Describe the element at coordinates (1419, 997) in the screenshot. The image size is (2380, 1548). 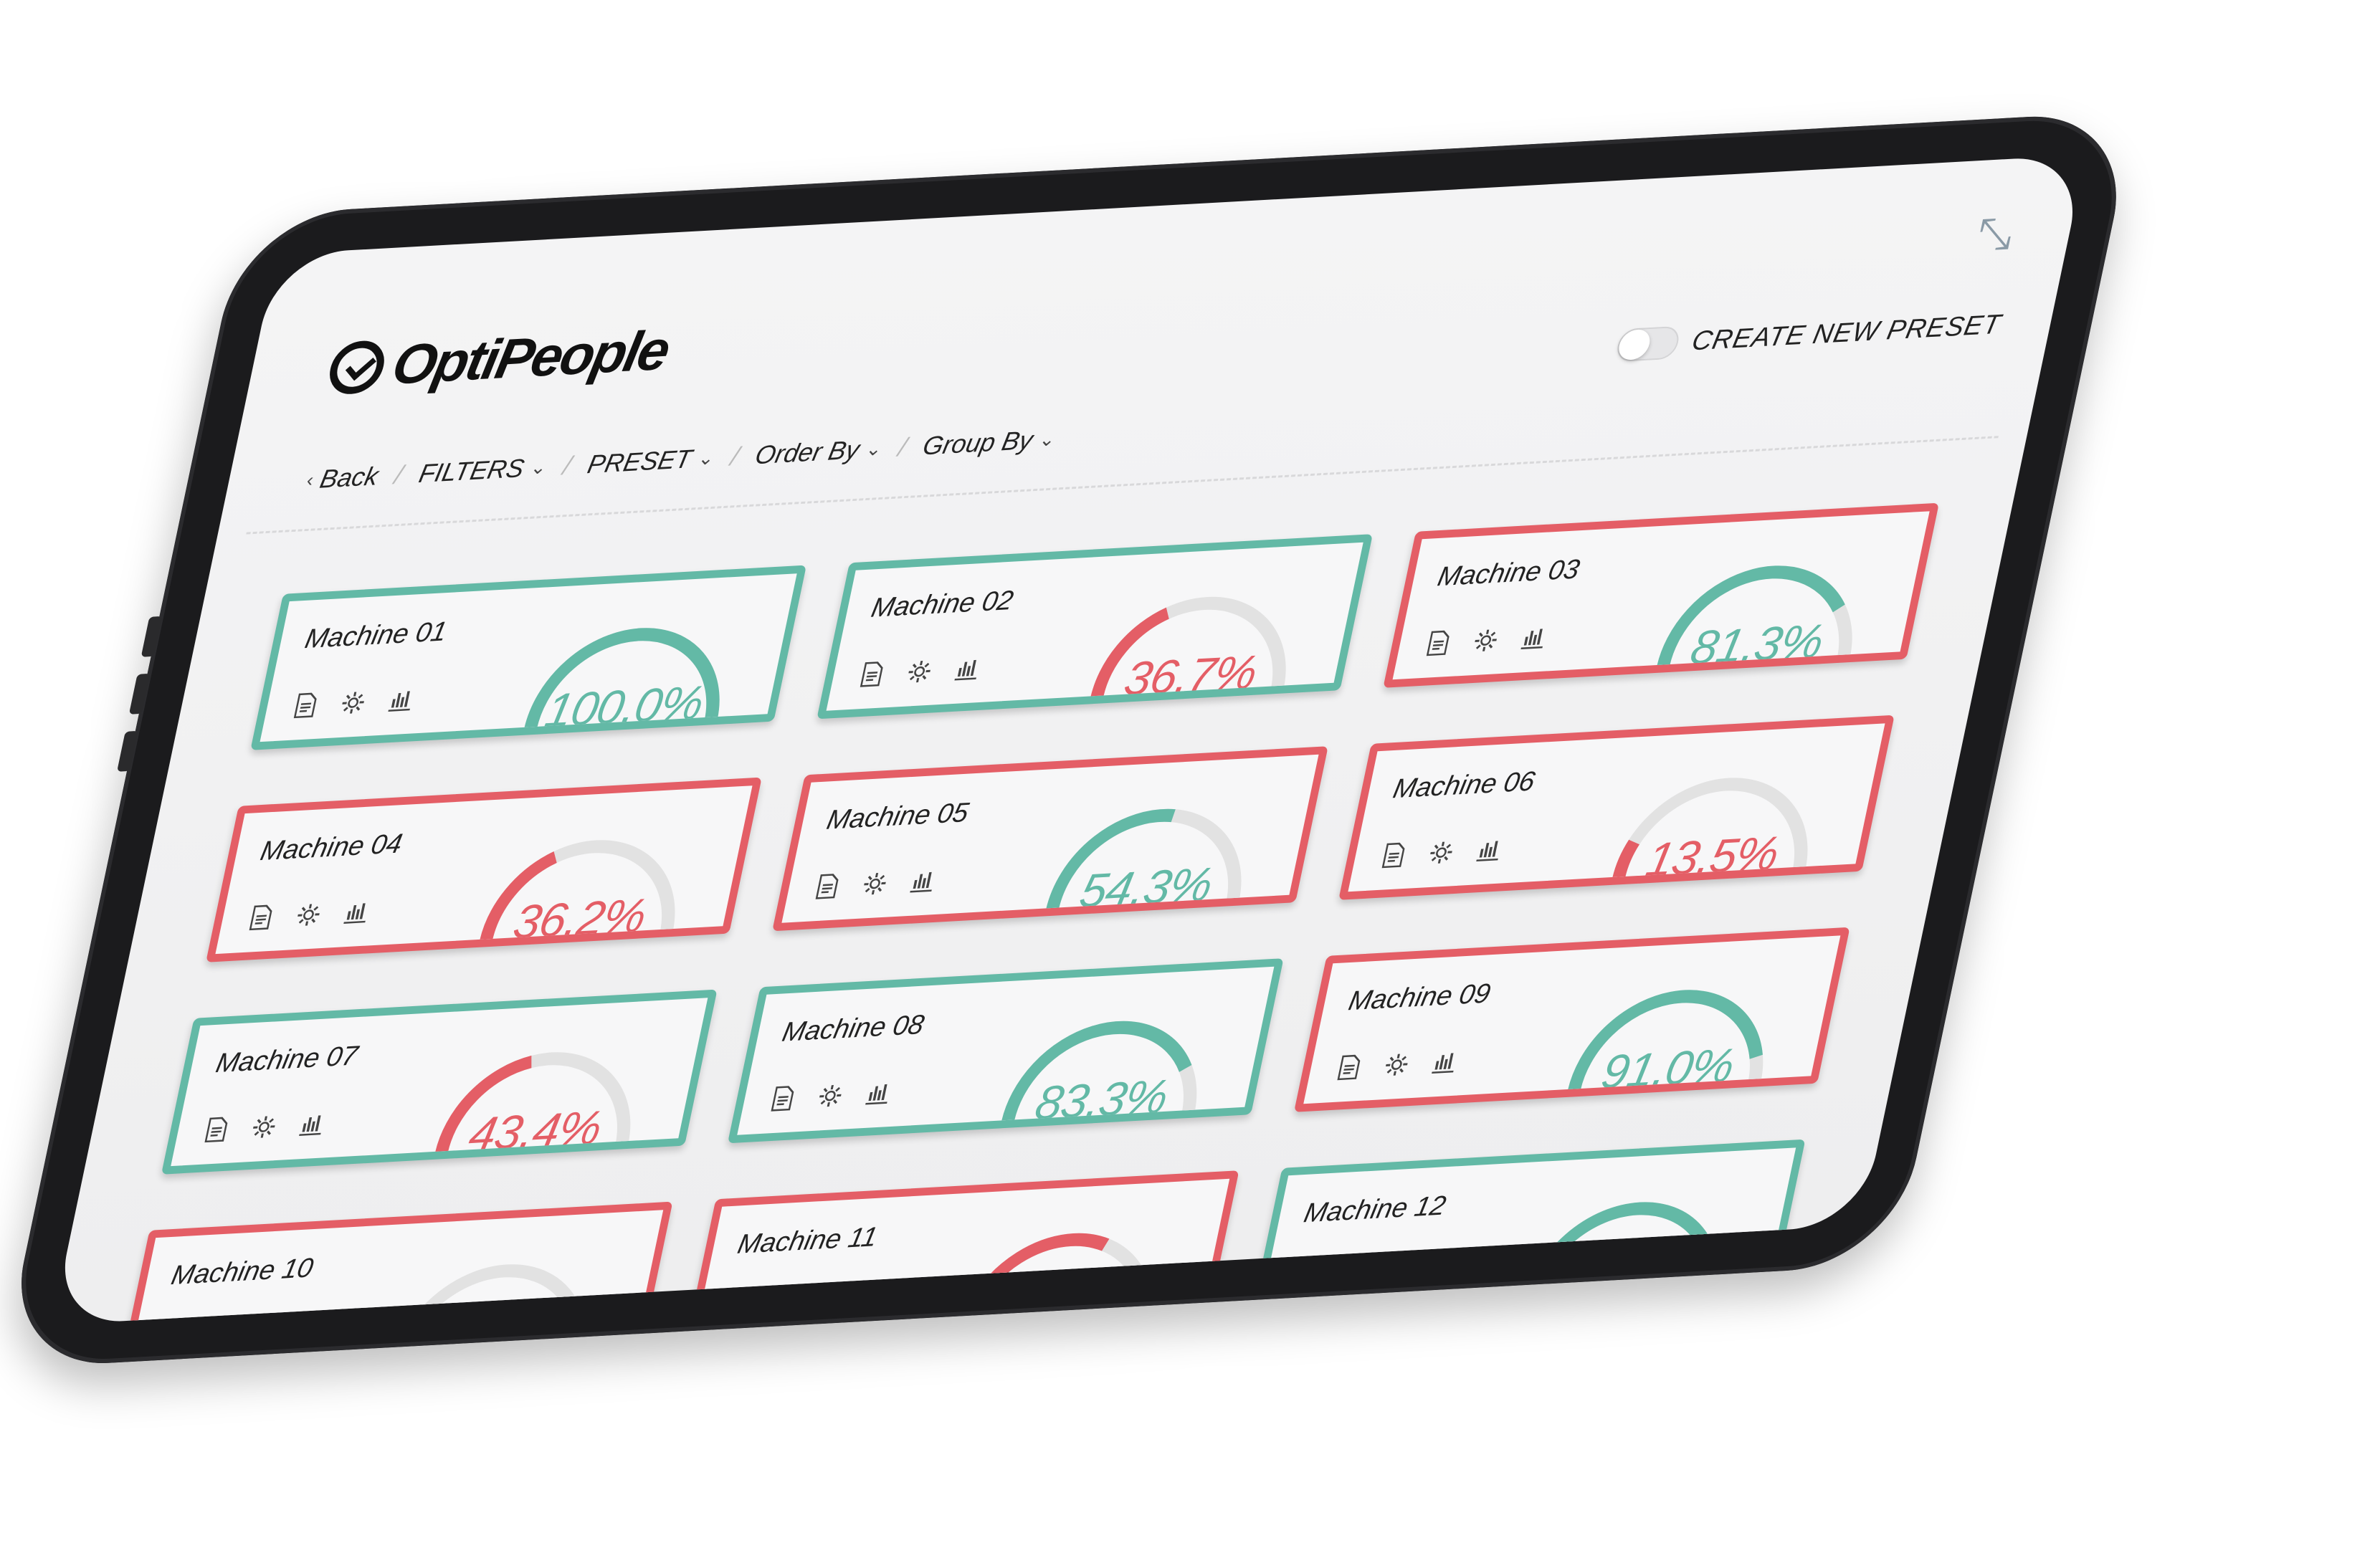
I see `machine-name: Machine 09` at that location.